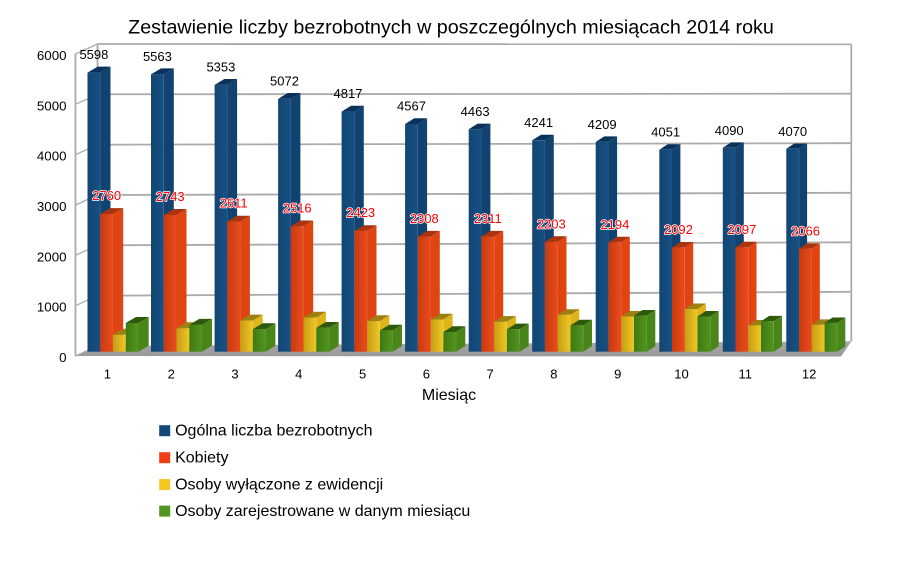 The image size is (897, 573). Describe the element at coordinates (322, 511) in the screenshot. I see `svg-text:Osoby zarejestrowane w danym m: Osoby zarejestrowane w danym miesiącu` at that location.